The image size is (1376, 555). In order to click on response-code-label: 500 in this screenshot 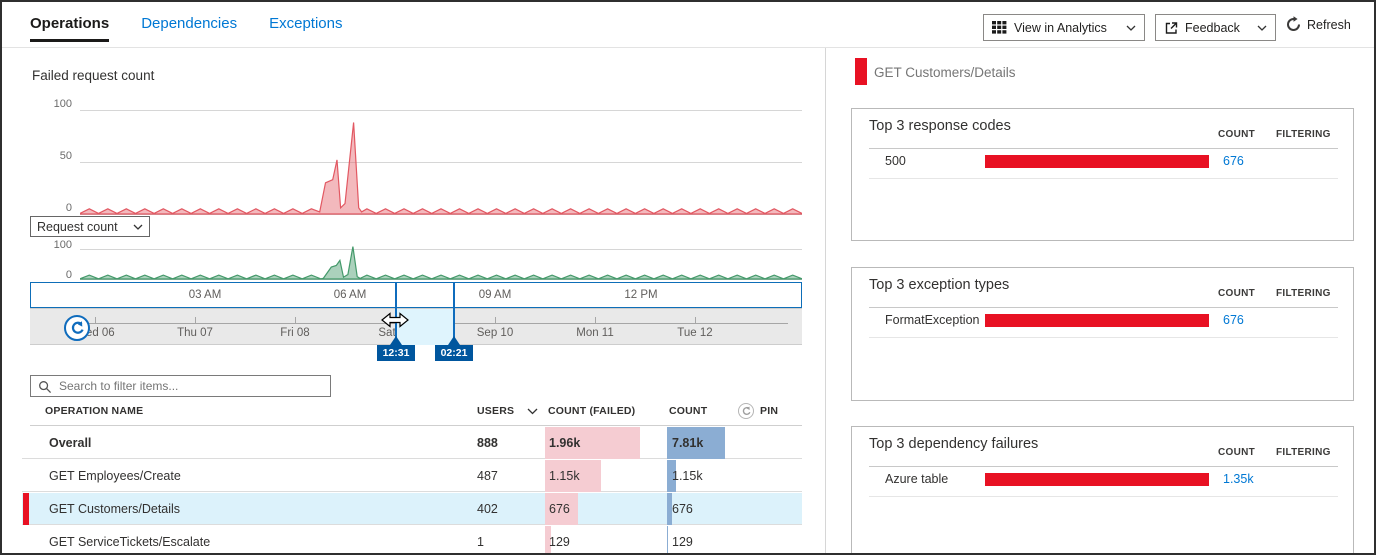, I will do `click(895, 161)`.